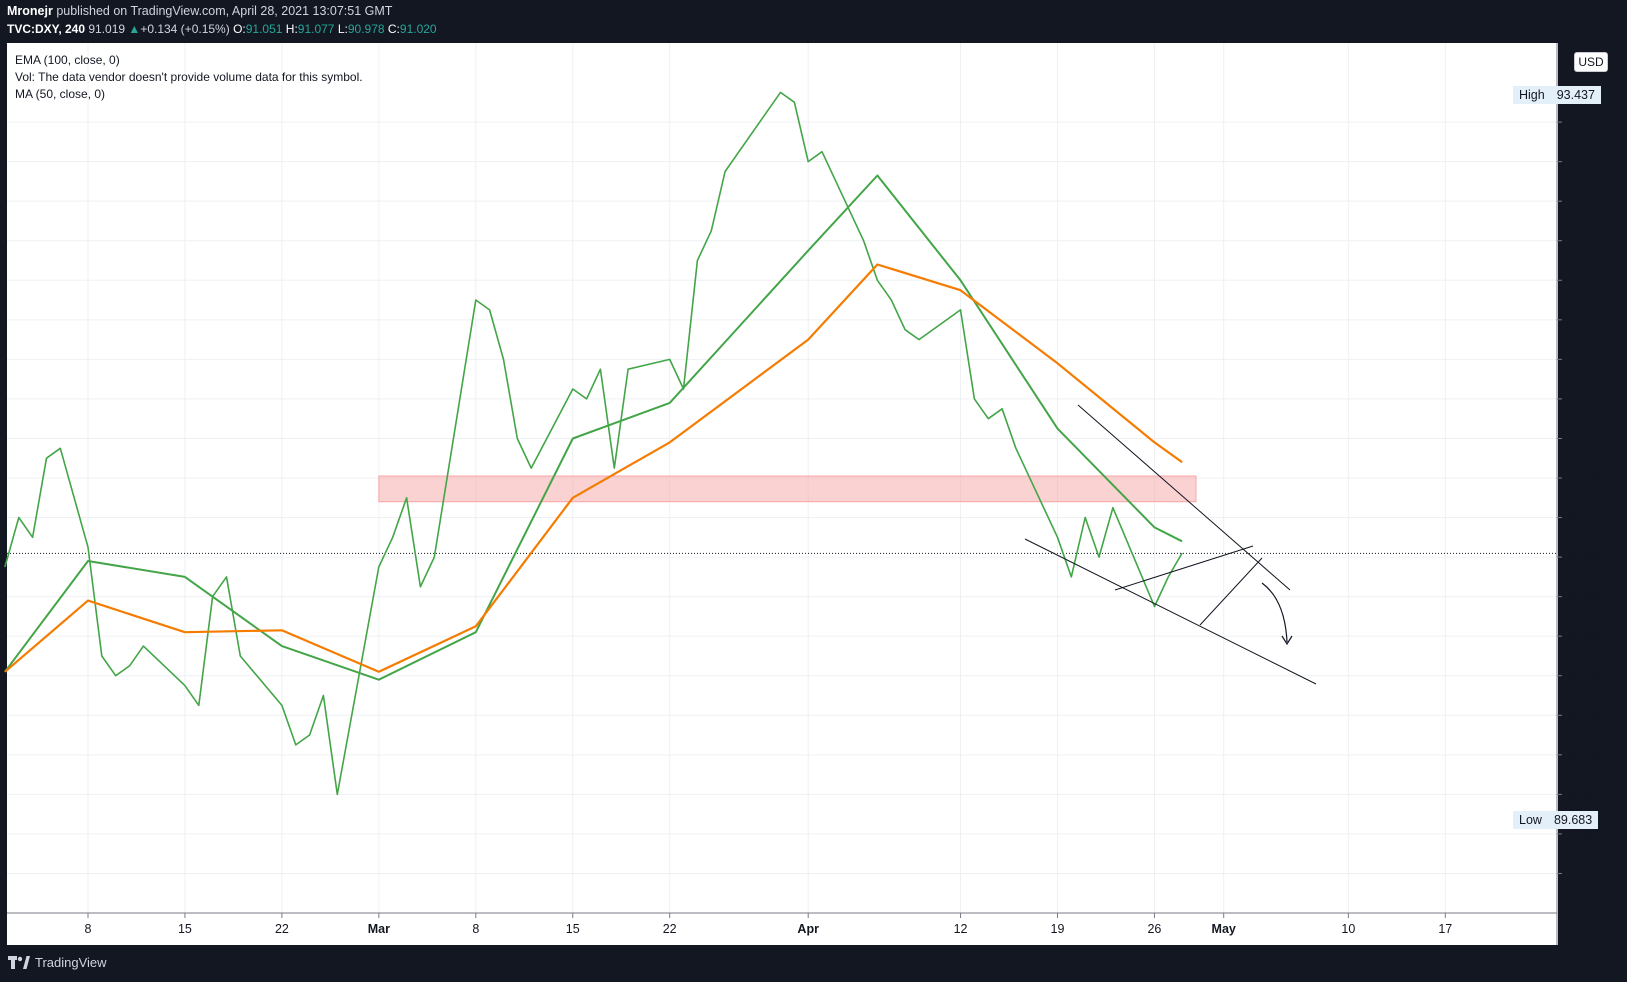 This screenshot has height=982, width=1627. What do you see at coordinates (1587, 438) in the screenshot?
I see `price-tick-label: 91.600` at bounding box center [1587, 438].